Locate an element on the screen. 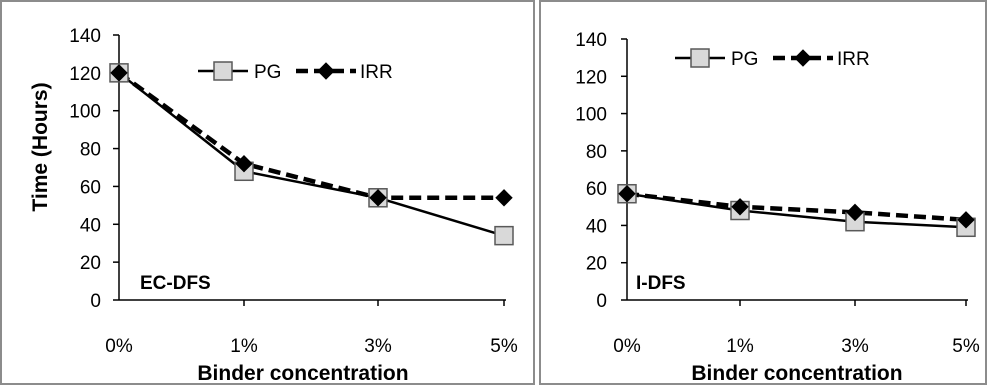 The width and height of the screenshot is (988, 385). y-axis-title: Time (Hours) is located at coordinates (40, 146).